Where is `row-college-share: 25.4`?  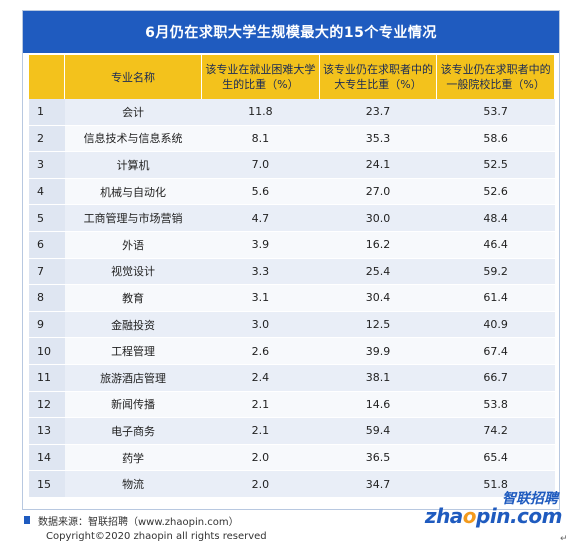
row-college-share: 25.4 is located at coordinates (378, 272).